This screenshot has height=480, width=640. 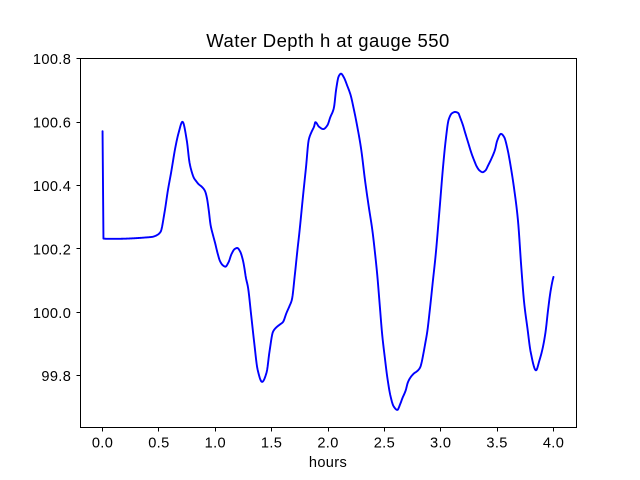 What do you see at coordinates (271, 444) in the screenshot?
I see `svg-text: 1.5` at bounding box center [271, 444].